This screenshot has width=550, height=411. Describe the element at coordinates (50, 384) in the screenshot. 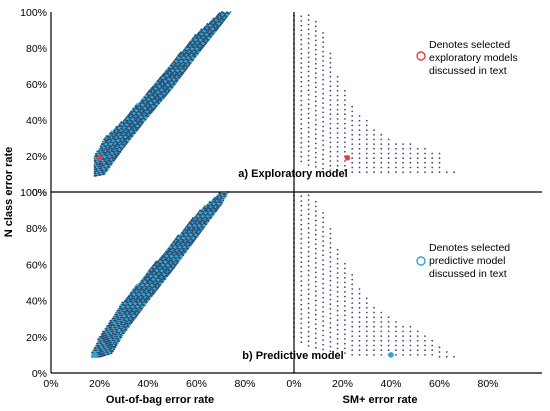

I see `x-tick-label: 0%` at that location.